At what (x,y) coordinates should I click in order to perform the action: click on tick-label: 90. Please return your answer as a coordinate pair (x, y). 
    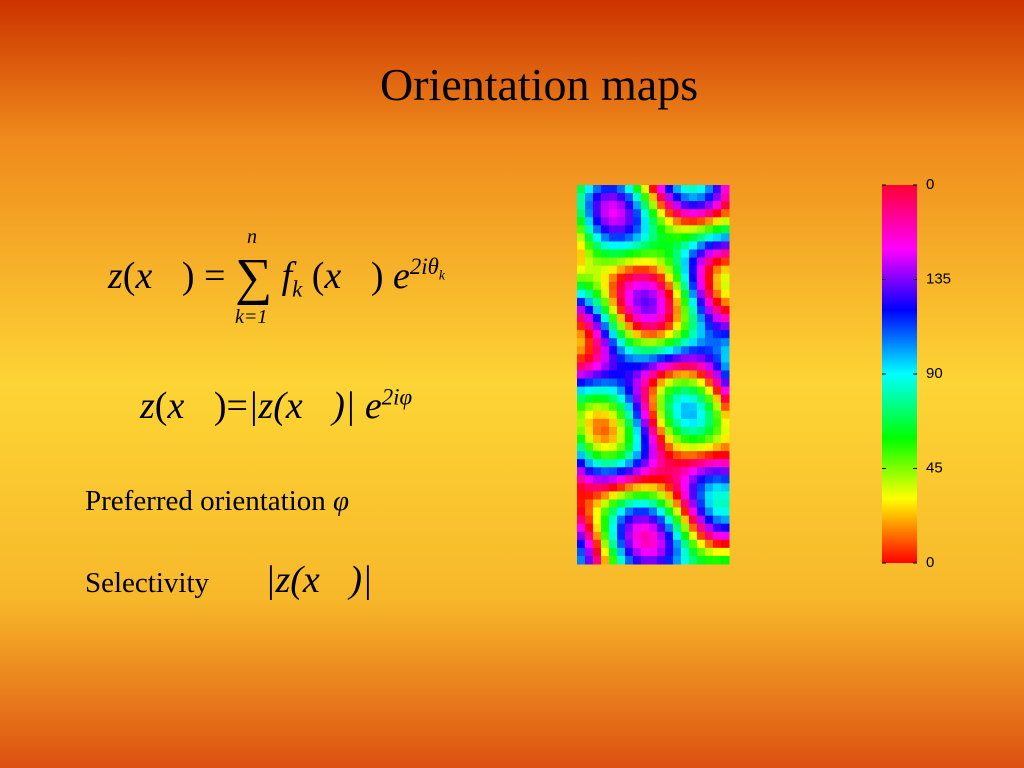
    Looking at the image, I should click on (934, 373).